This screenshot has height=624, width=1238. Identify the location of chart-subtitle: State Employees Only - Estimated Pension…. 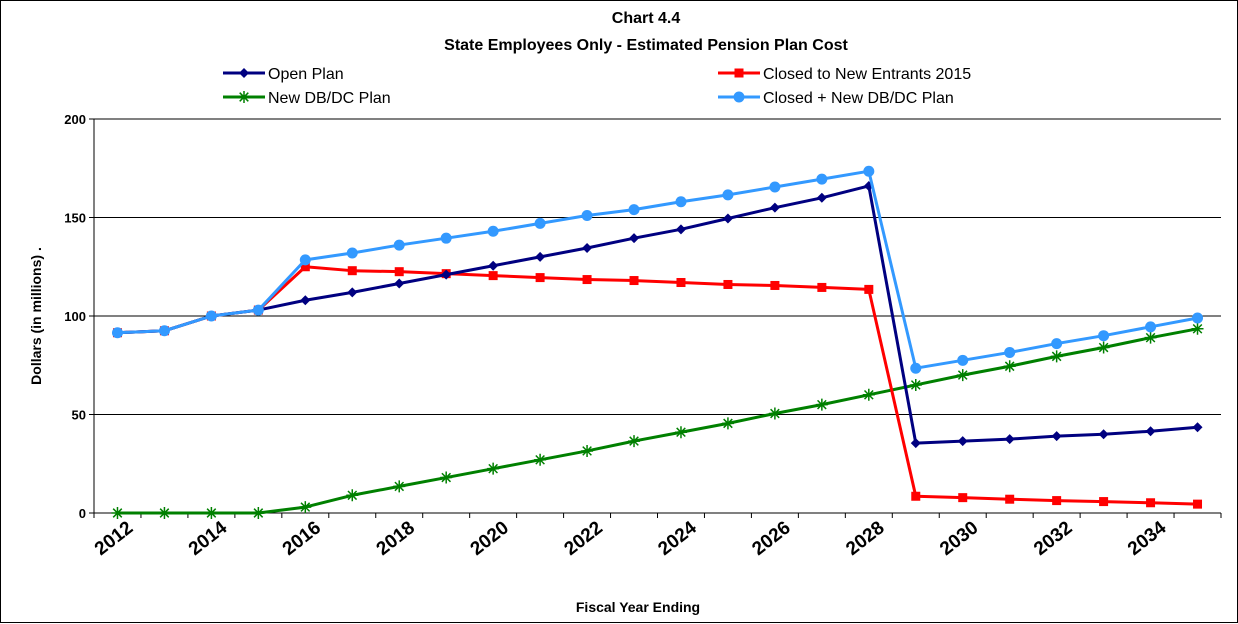
(646, 45).